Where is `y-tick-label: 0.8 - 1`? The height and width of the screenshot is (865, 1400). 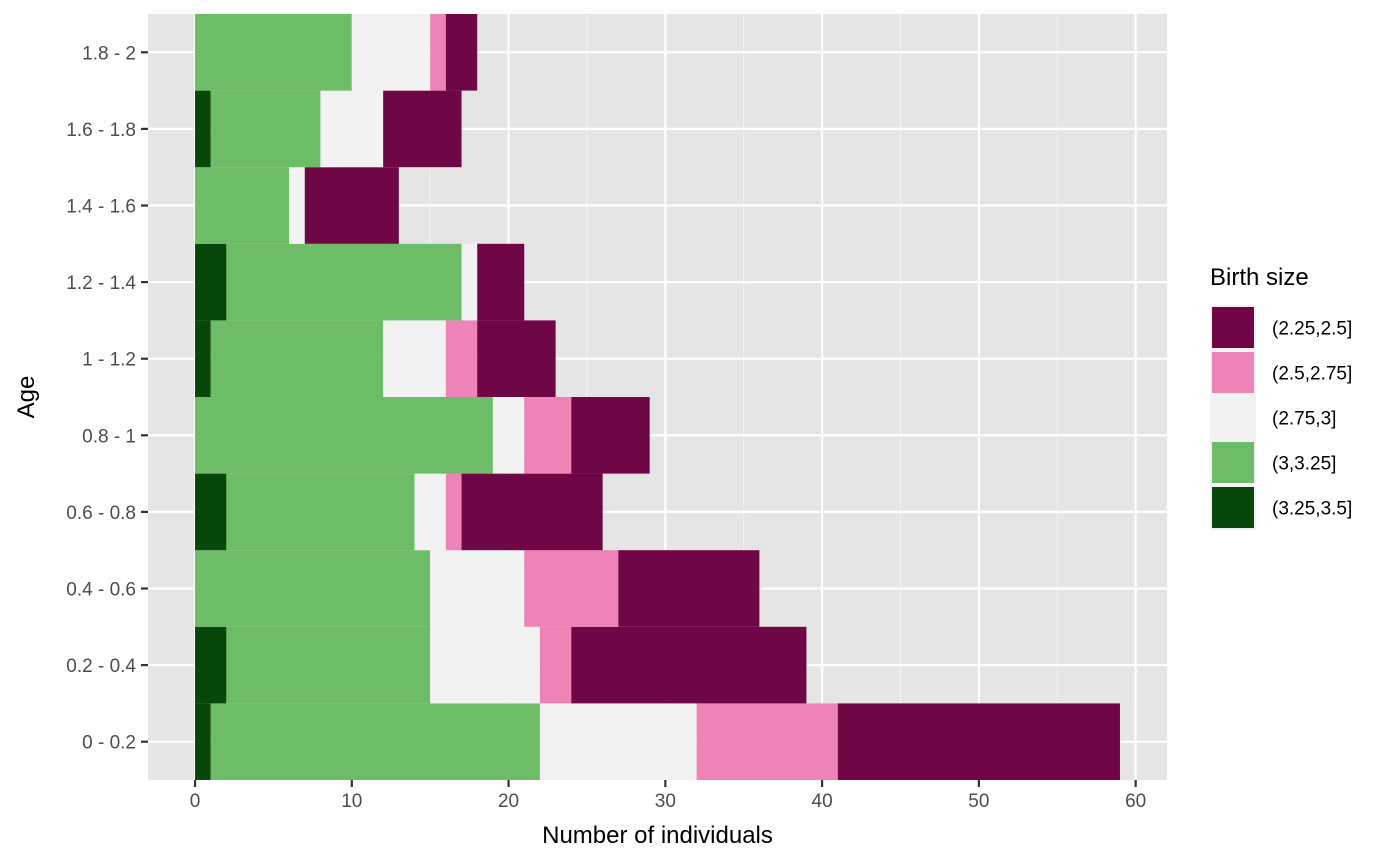 y-tick-label: 0.8 - 1 is located at coordinates (109, 436).